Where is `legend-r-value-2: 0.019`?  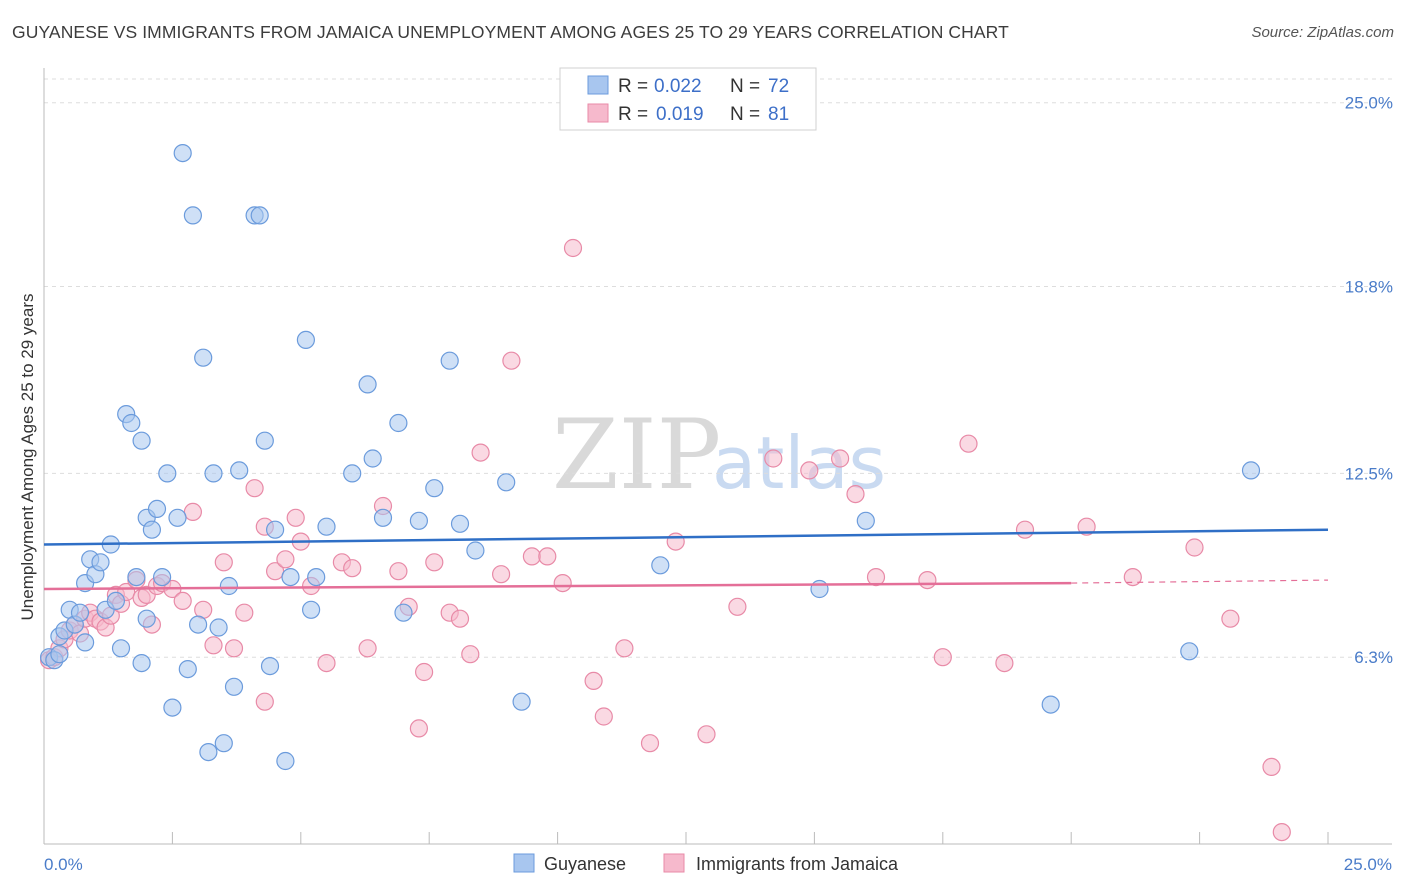 legend-r-value-2: 0.019 is located at coordinates (680, 114).